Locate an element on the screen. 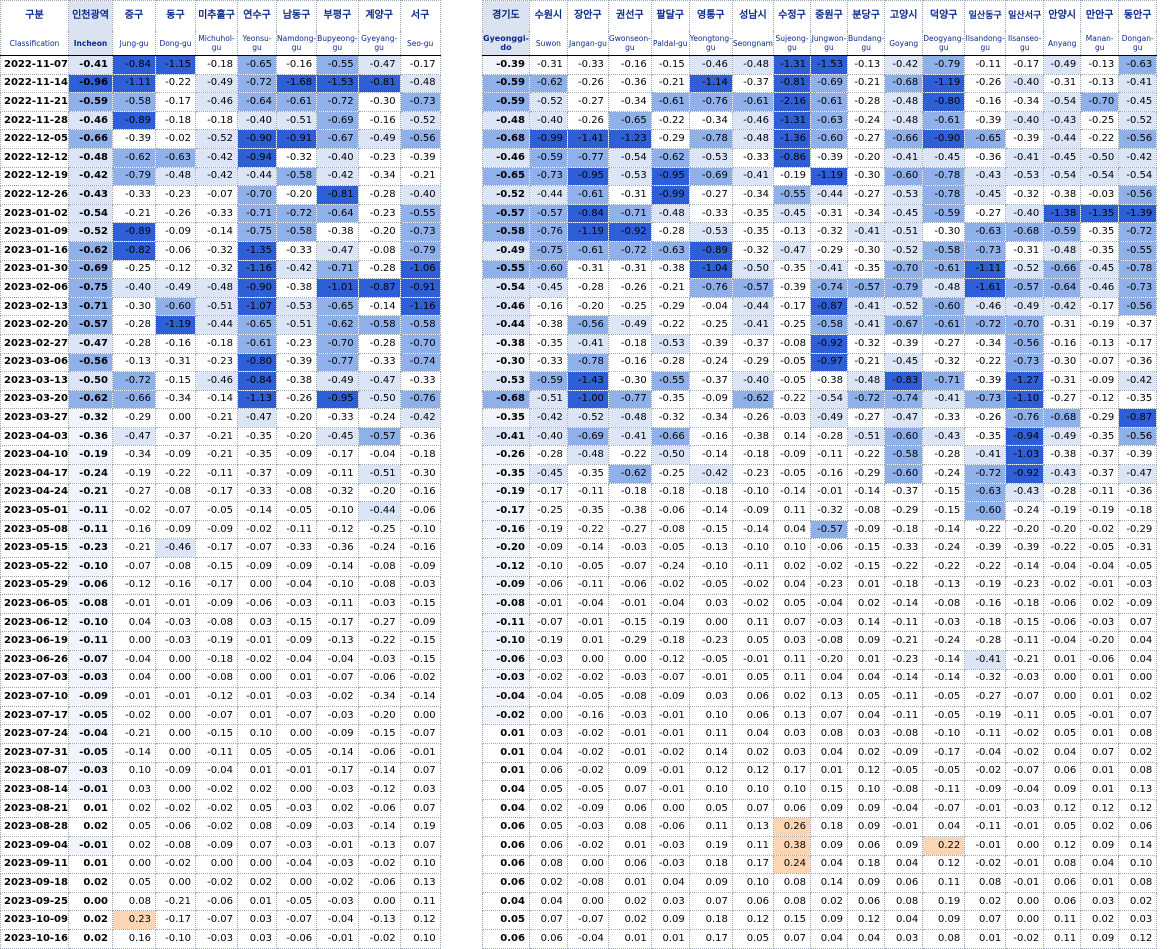 This screenshot has width=1172, height=949. value-cell: 0.14 is located at coordinates (866, 622).